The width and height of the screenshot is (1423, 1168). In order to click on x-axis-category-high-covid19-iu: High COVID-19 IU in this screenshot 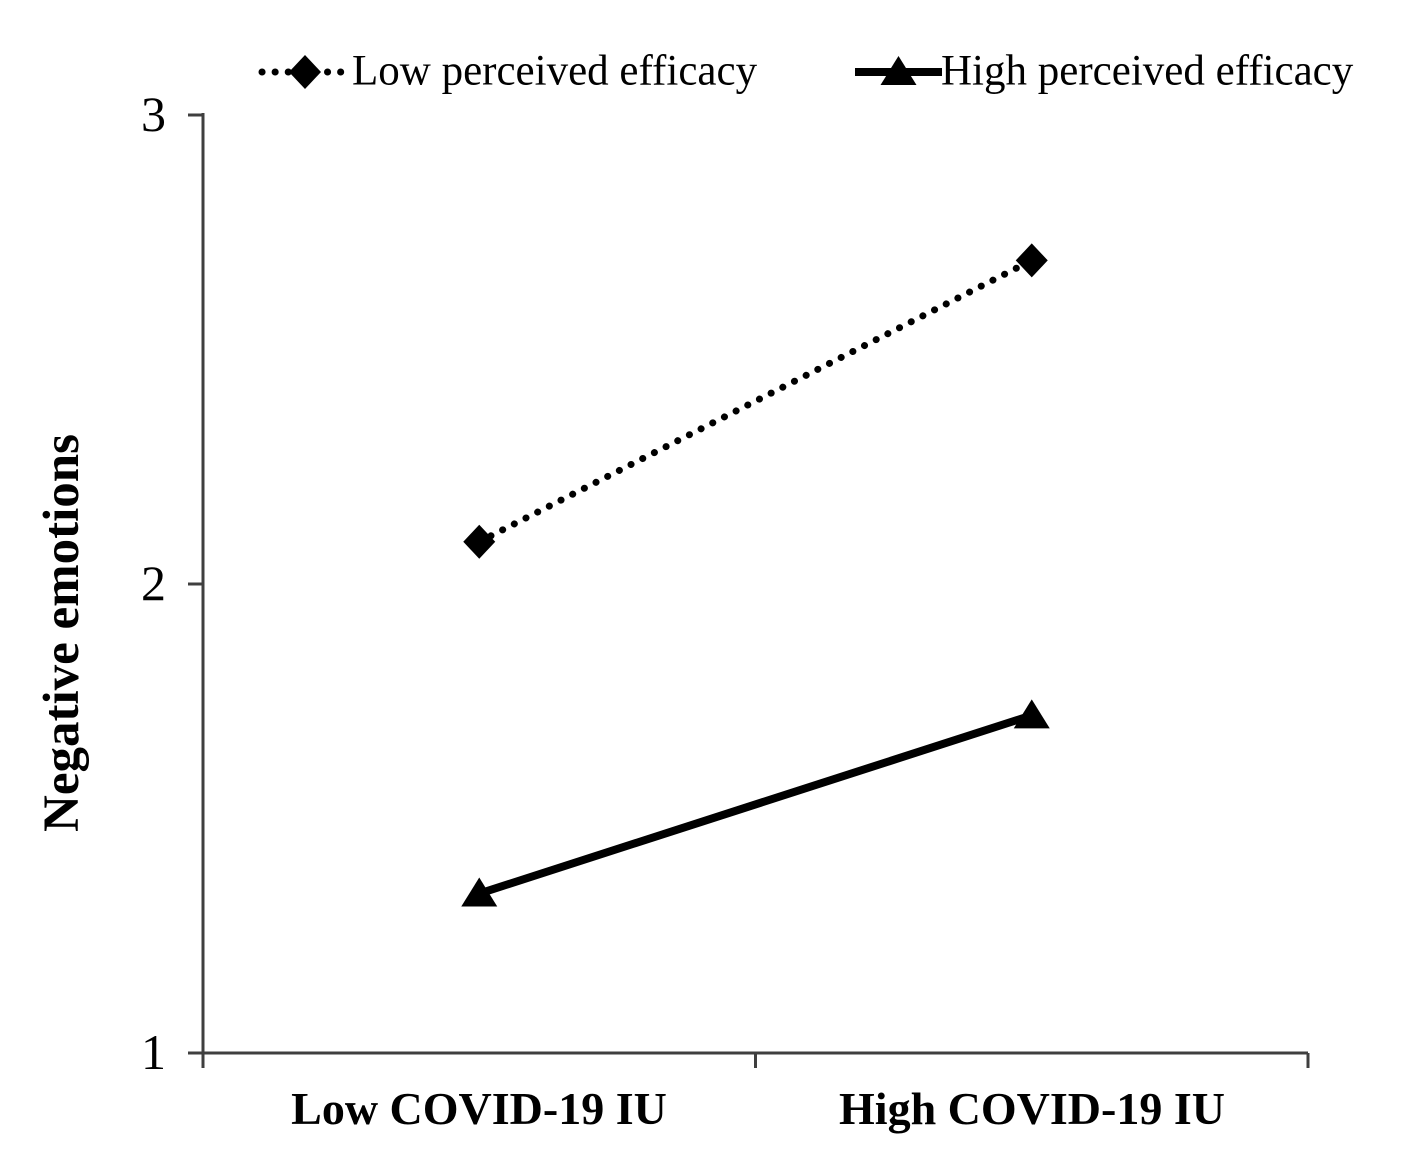, I will do `click(1032, 1108)`.